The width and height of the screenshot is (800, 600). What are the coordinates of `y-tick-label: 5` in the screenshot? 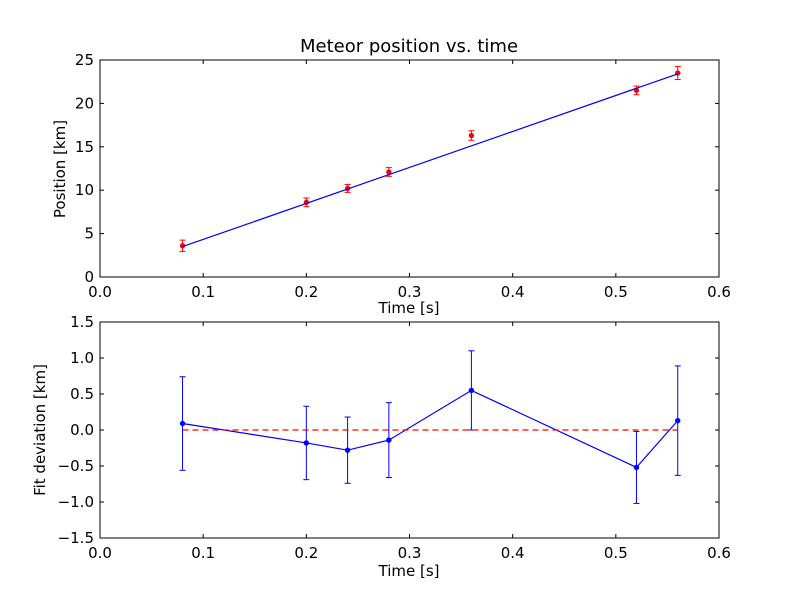 It's located at (89, 234).